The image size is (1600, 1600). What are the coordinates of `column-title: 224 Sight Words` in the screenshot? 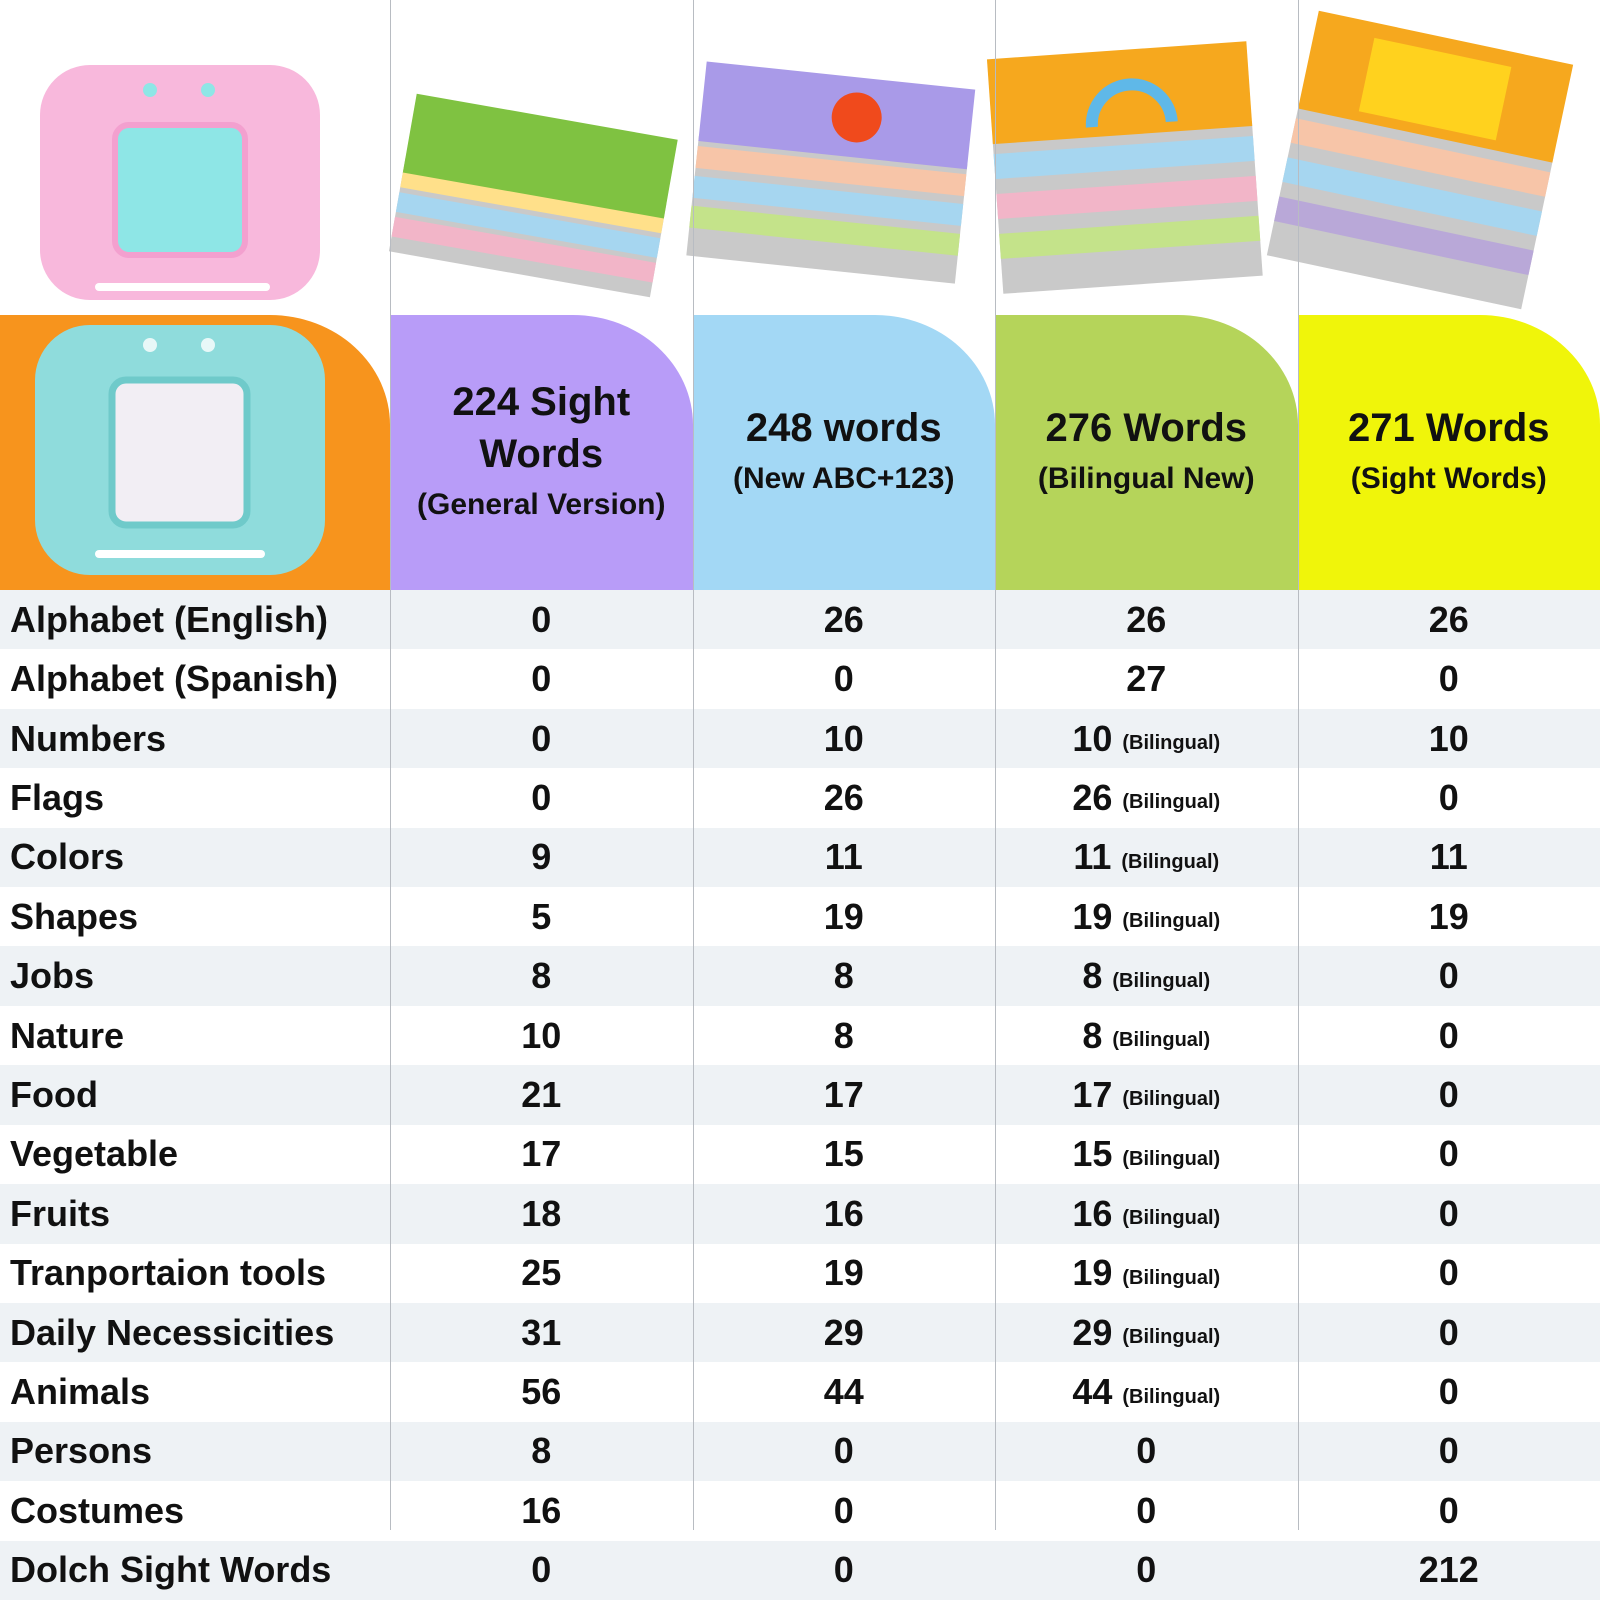 It's located at (541, 427).